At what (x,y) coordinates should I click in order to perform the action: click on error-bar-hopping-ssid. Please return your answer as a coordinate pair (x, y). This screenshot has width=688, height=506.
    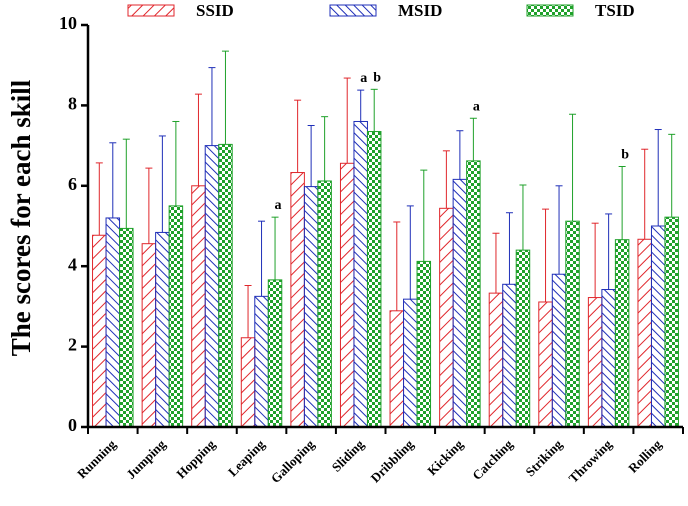
    Looking at the image, I should click on (198, 139).